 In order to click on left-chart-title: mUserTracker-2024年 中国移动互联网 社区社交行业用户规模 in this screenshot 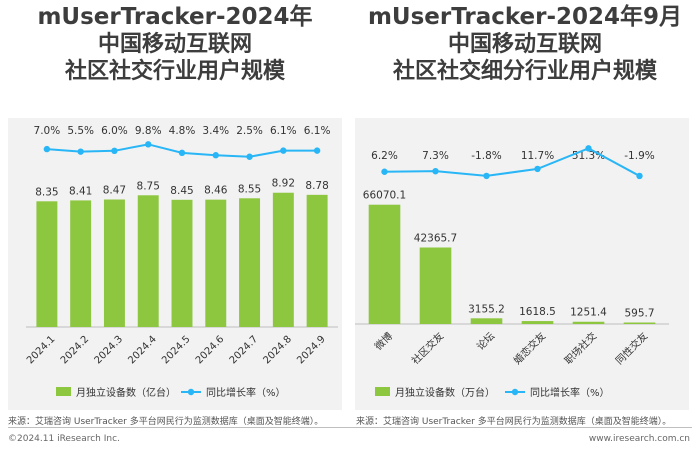, I will do `click(175, 44)`.